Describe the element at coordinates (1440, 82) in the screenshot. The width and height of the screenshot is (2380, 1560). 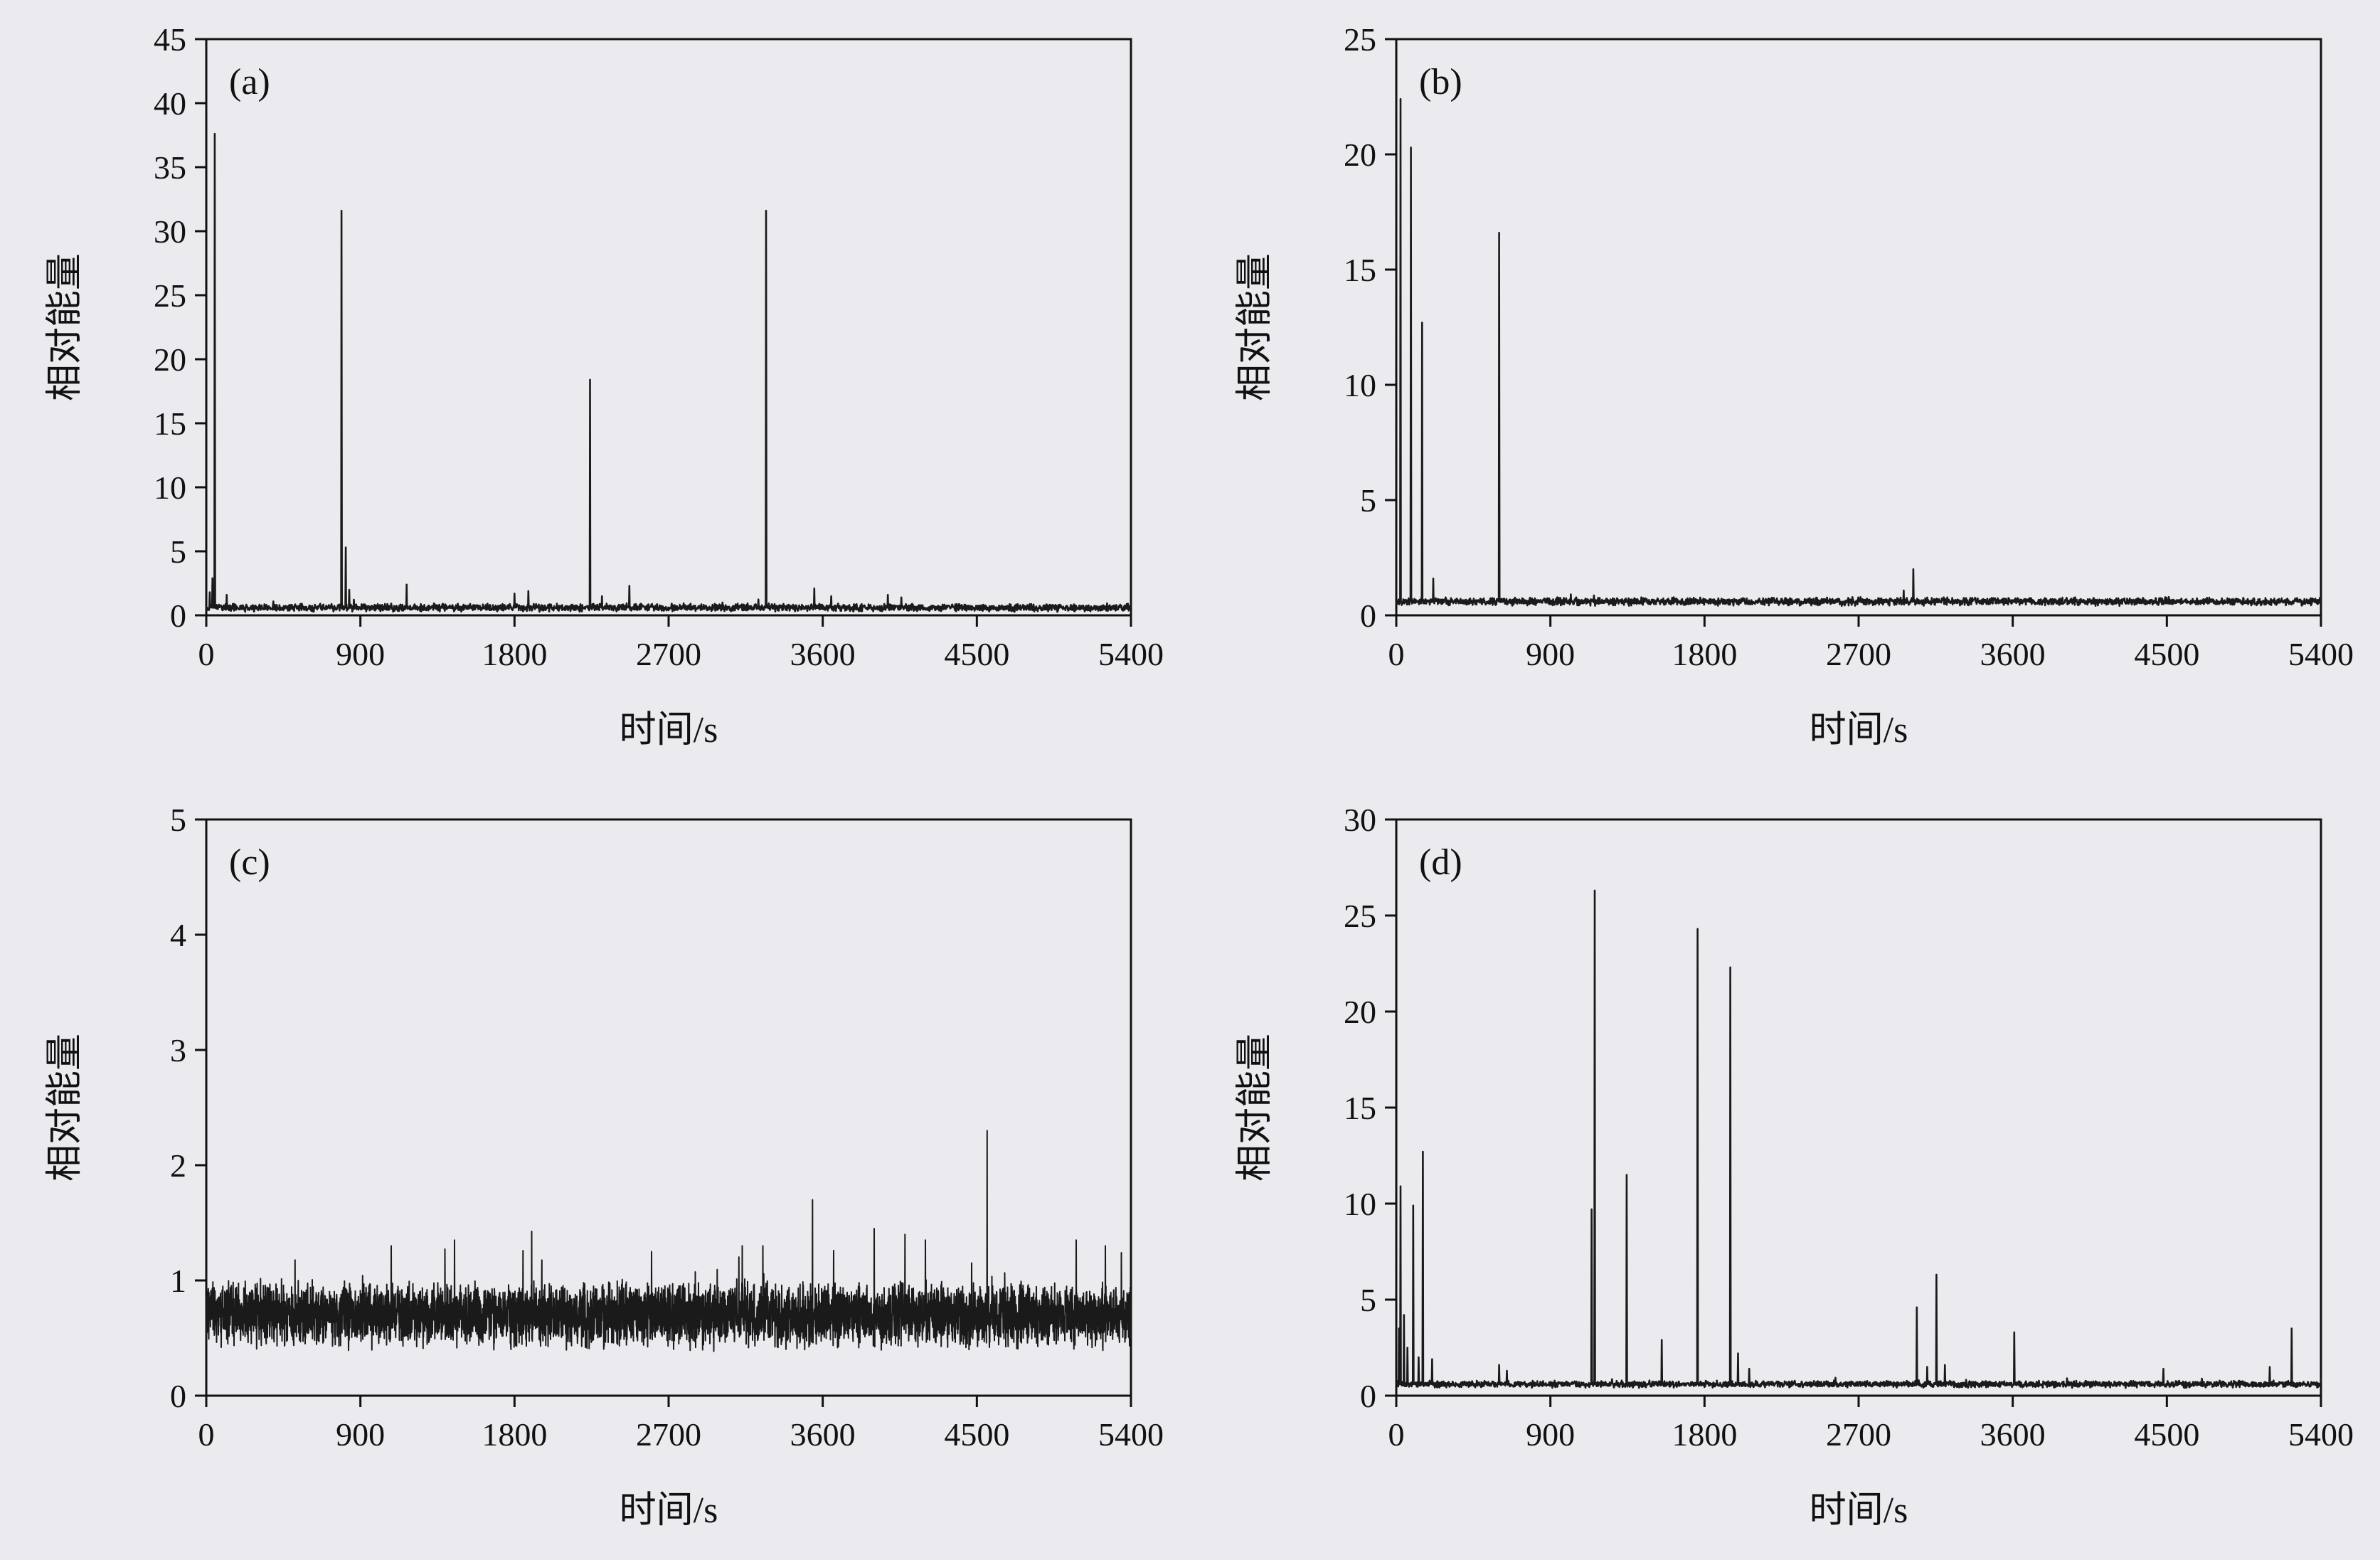
I see `panel-label: (b)` at that location.